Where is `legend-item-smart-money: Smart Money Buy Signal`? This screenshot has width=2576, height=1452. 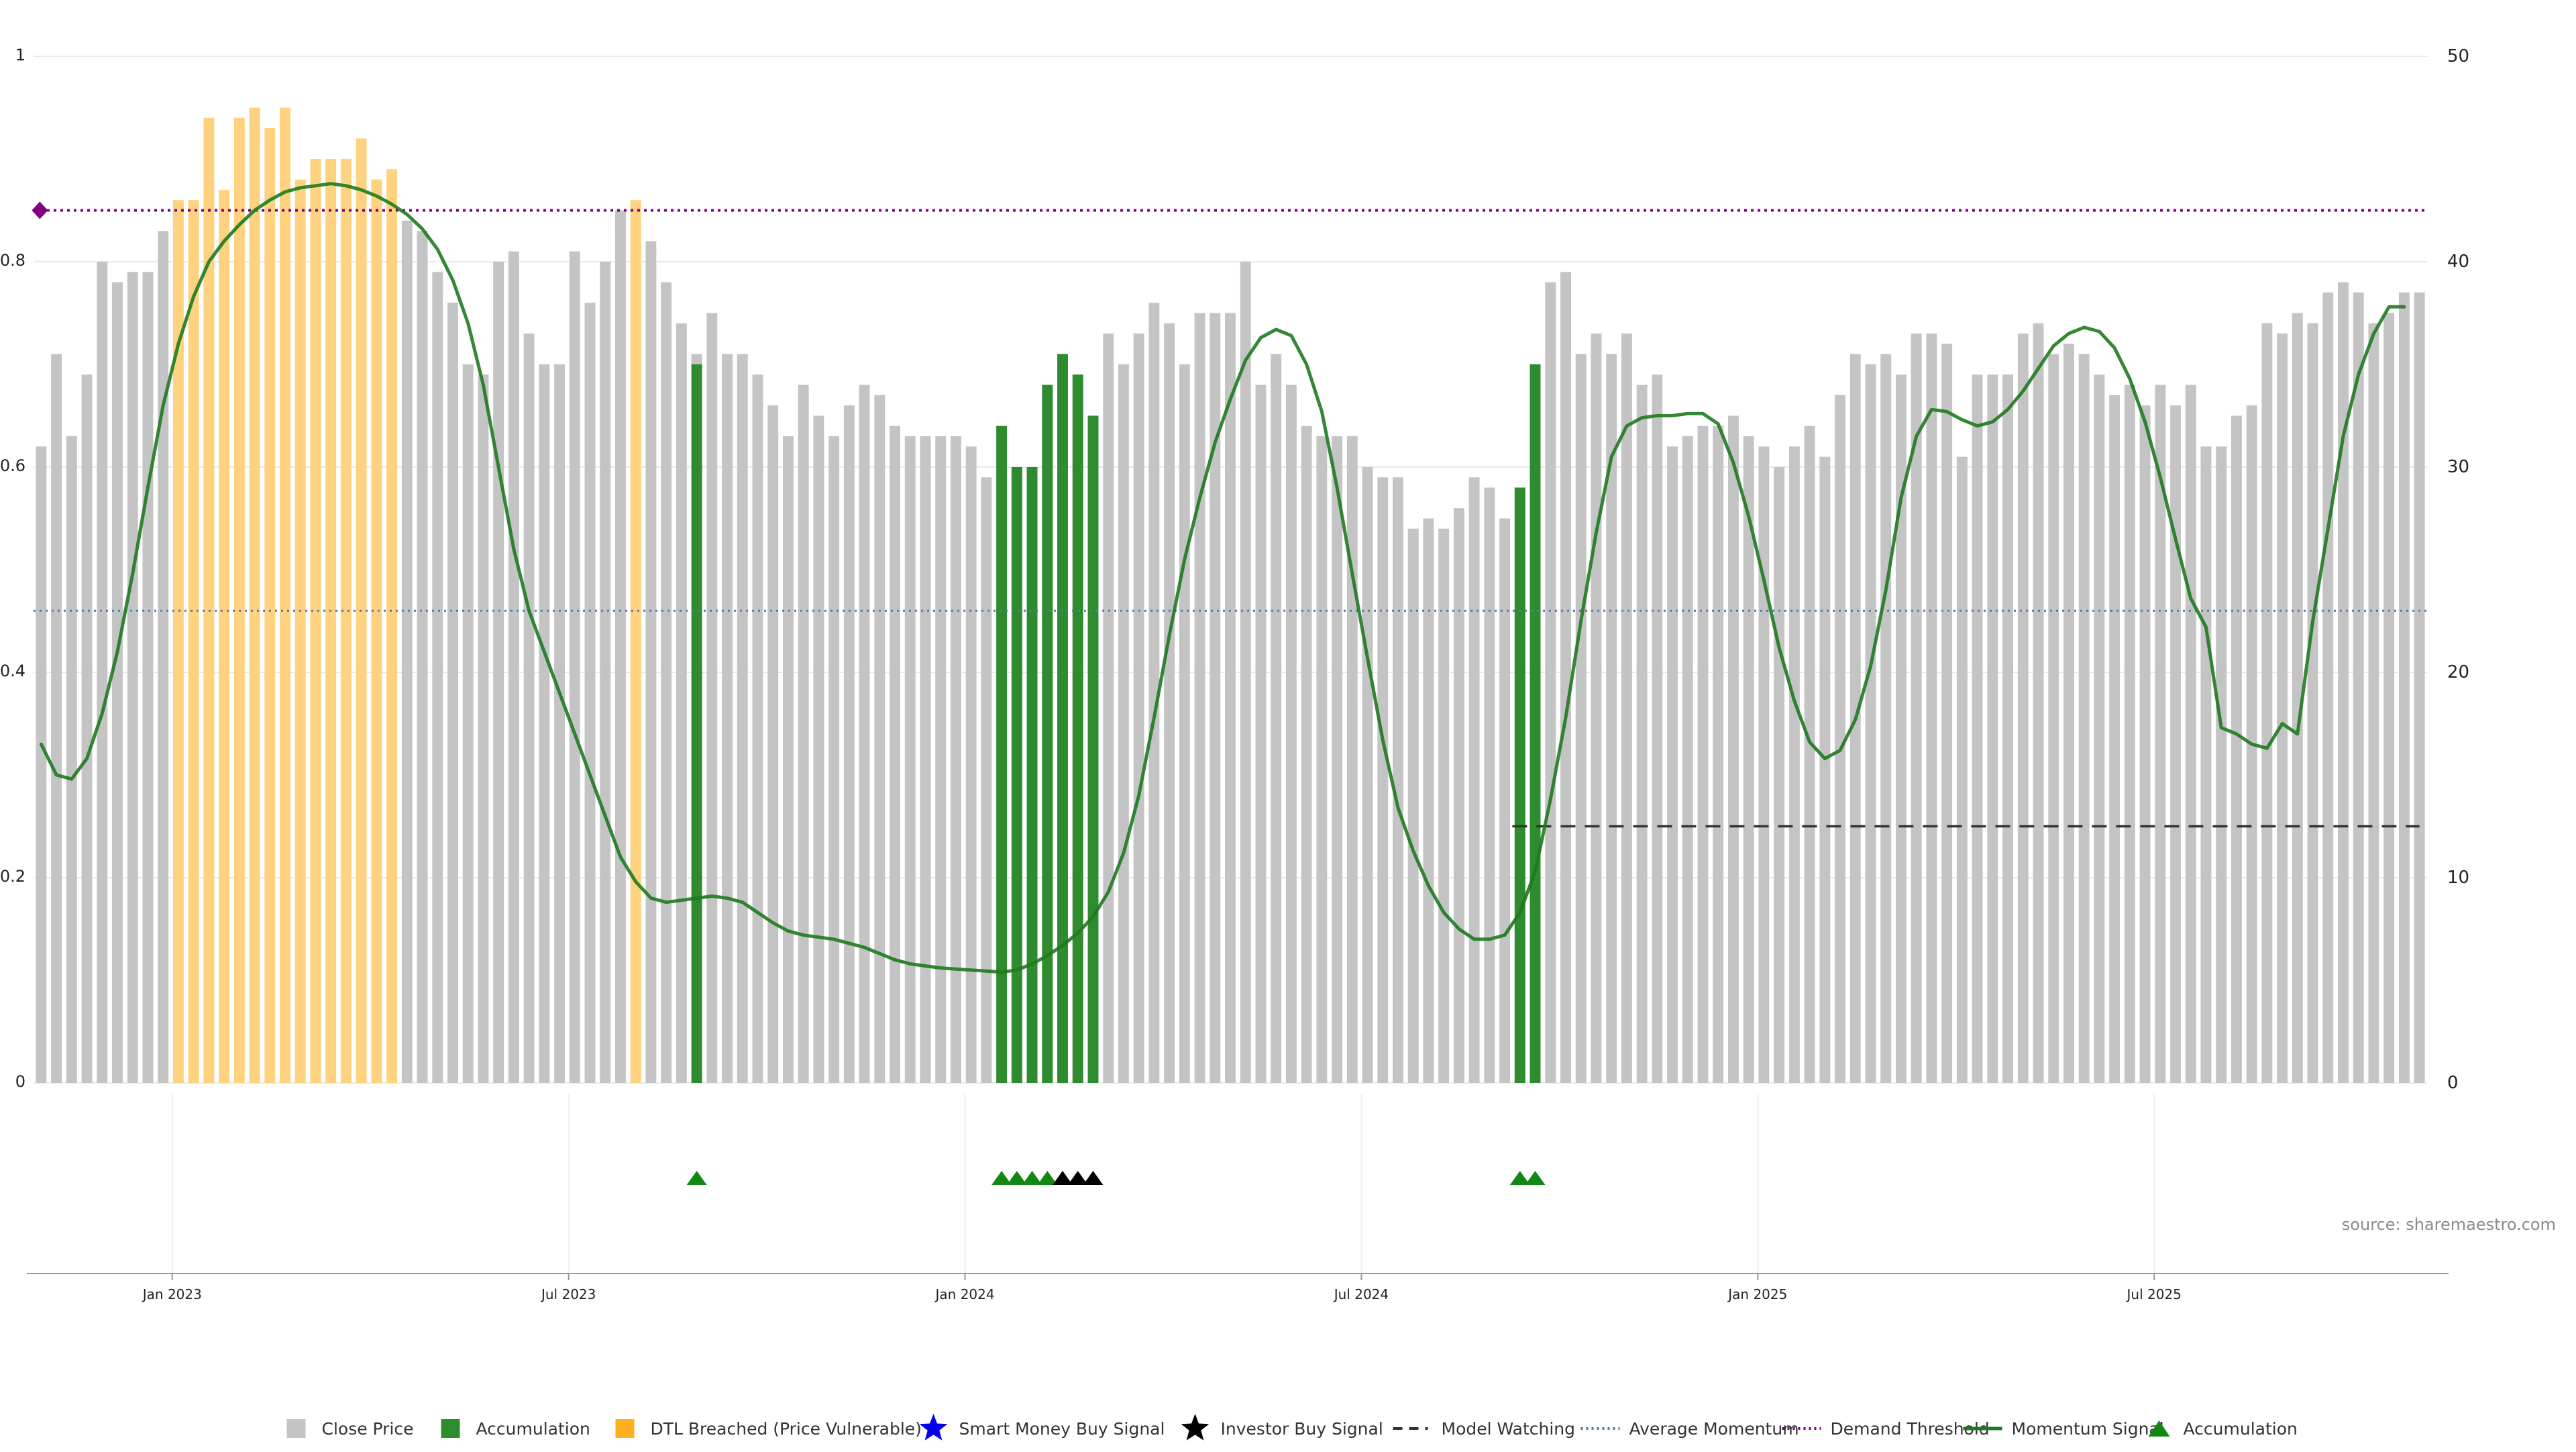 legend-item-smart-money: Smart Money Buy Signal is located at coordinates (1042, 1427).